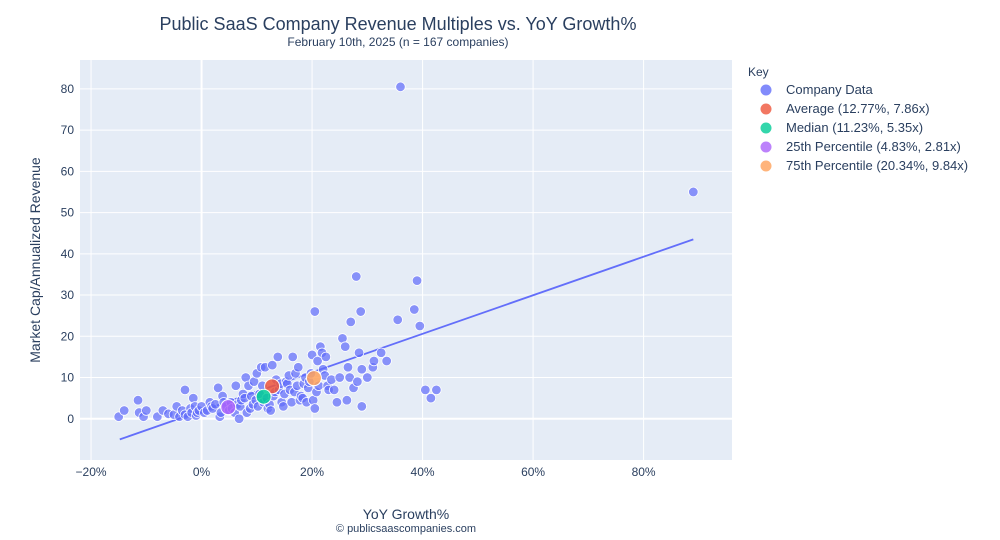  Describe the element at coordinates (68, 254) in the screenshot. I see `y-tick-label: 40` at that location.